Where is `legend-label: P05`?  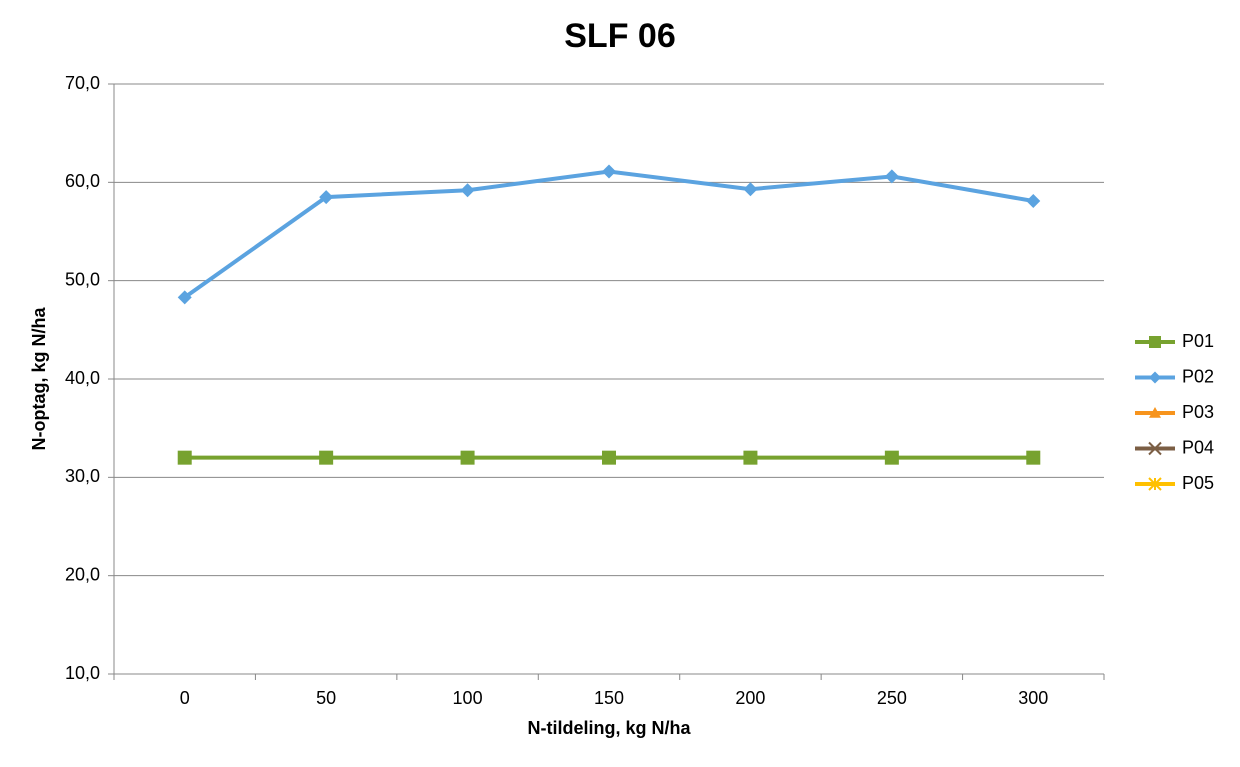 legend-label: P05 is located at coordinates (1198, 483).